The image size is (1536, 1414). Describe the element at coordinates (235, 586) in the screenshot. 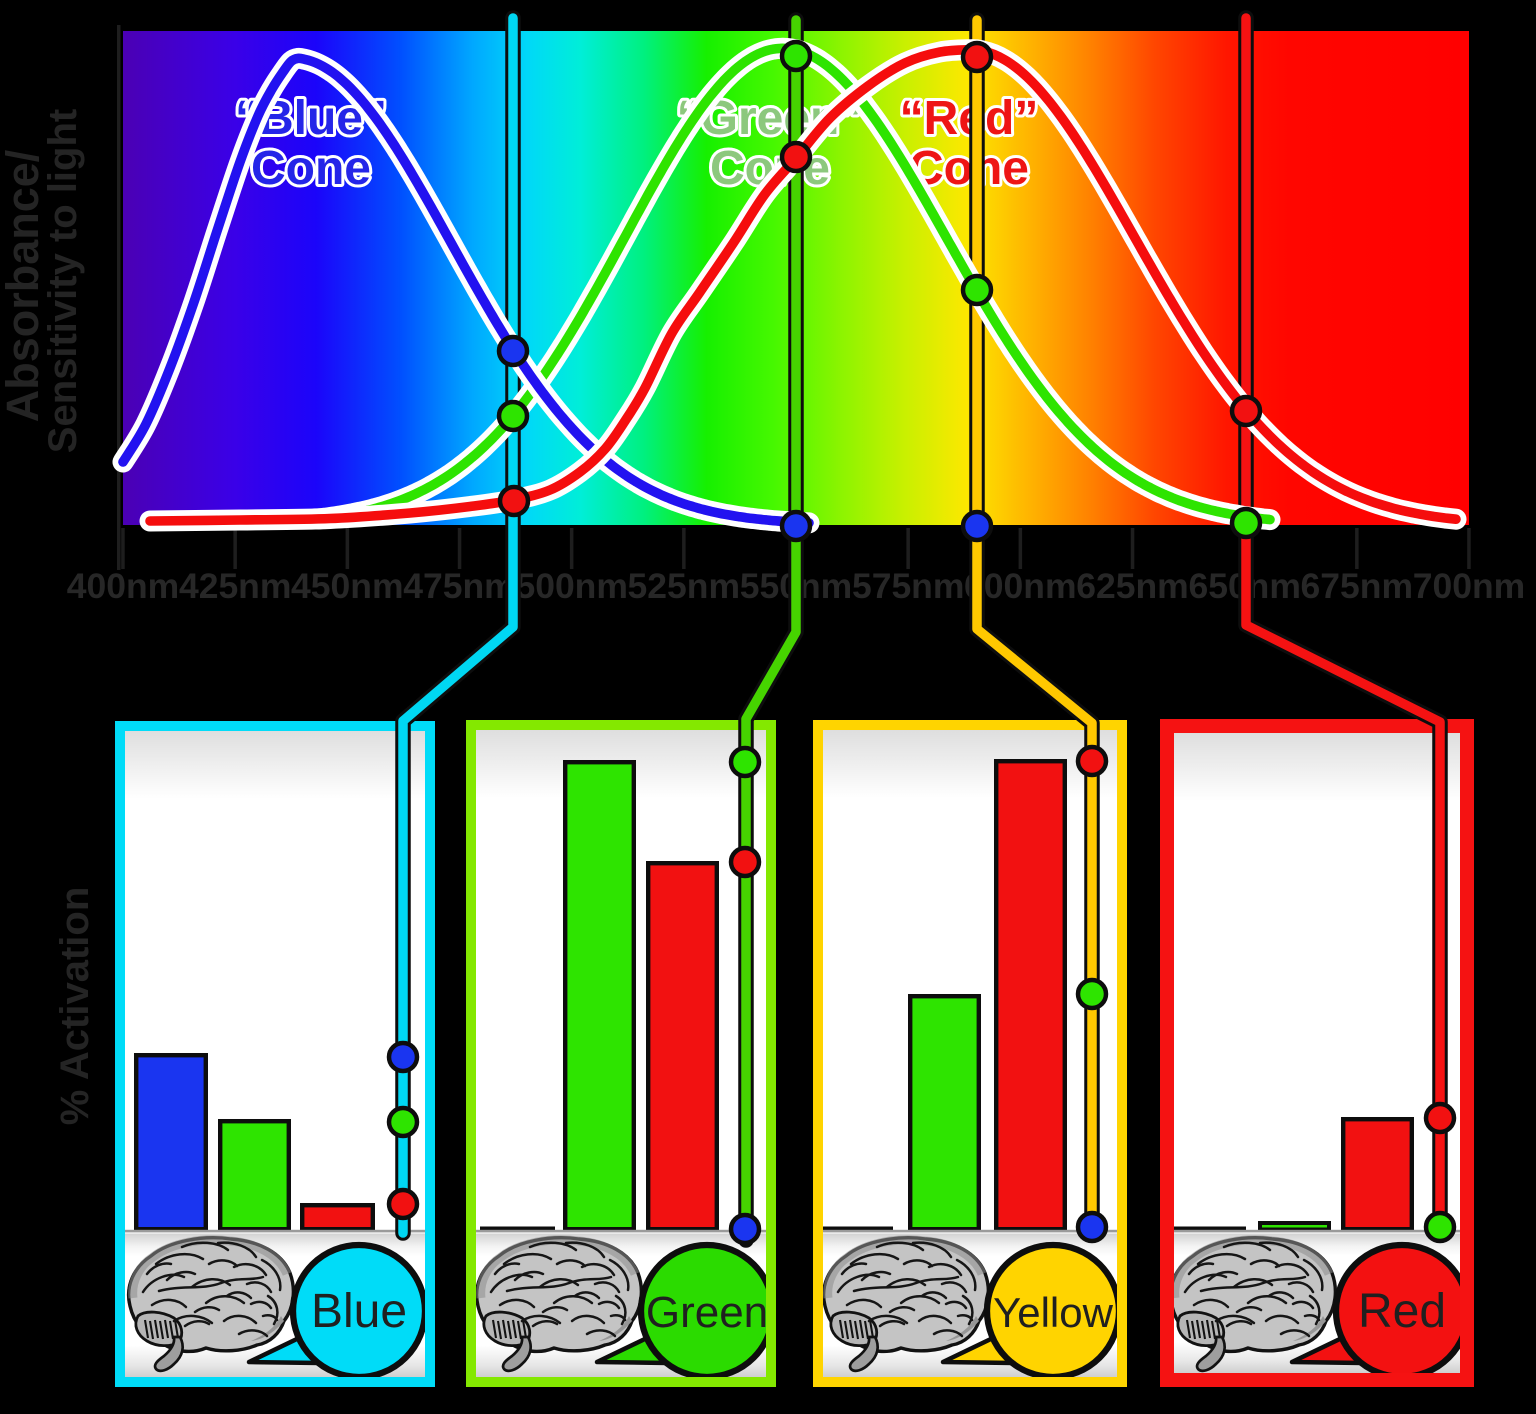

I see `svg-text: 425nm` at that location.